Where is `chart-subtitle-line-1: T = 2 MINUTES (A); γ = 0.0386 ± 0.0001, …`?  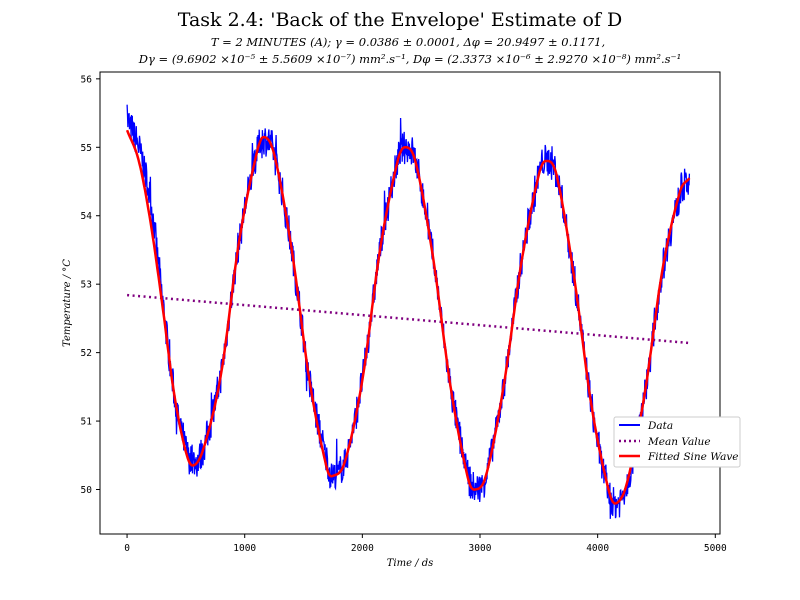
chart-subtitle-line-1: T = 2 MINUTES (A); γ = 0.0386 ± 0.0001, … is located at coordinates (408, 42).